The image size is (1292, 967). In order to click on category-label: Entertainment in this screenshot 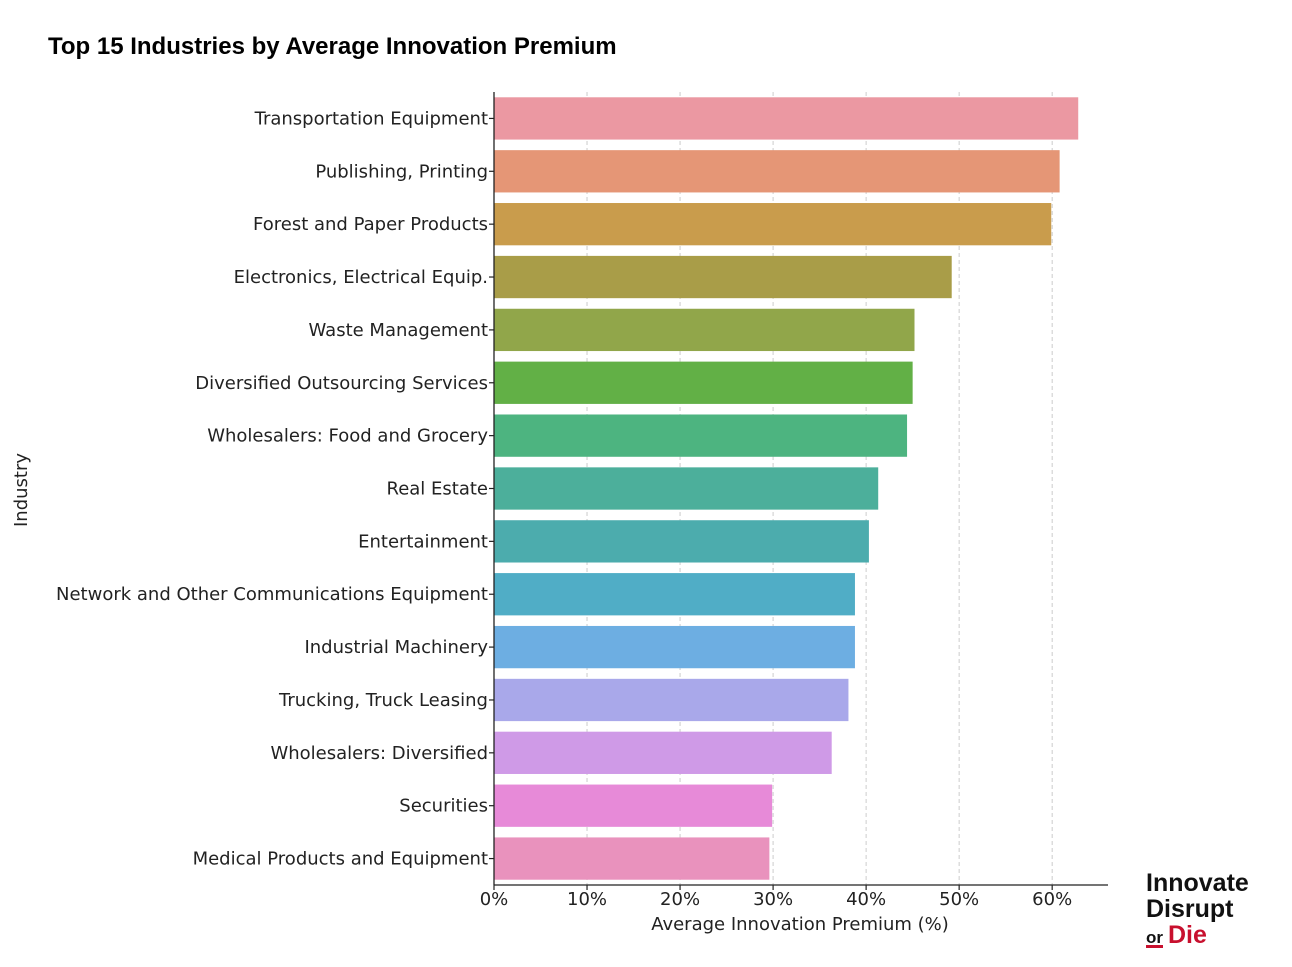, I will do `click(423, 541)`.